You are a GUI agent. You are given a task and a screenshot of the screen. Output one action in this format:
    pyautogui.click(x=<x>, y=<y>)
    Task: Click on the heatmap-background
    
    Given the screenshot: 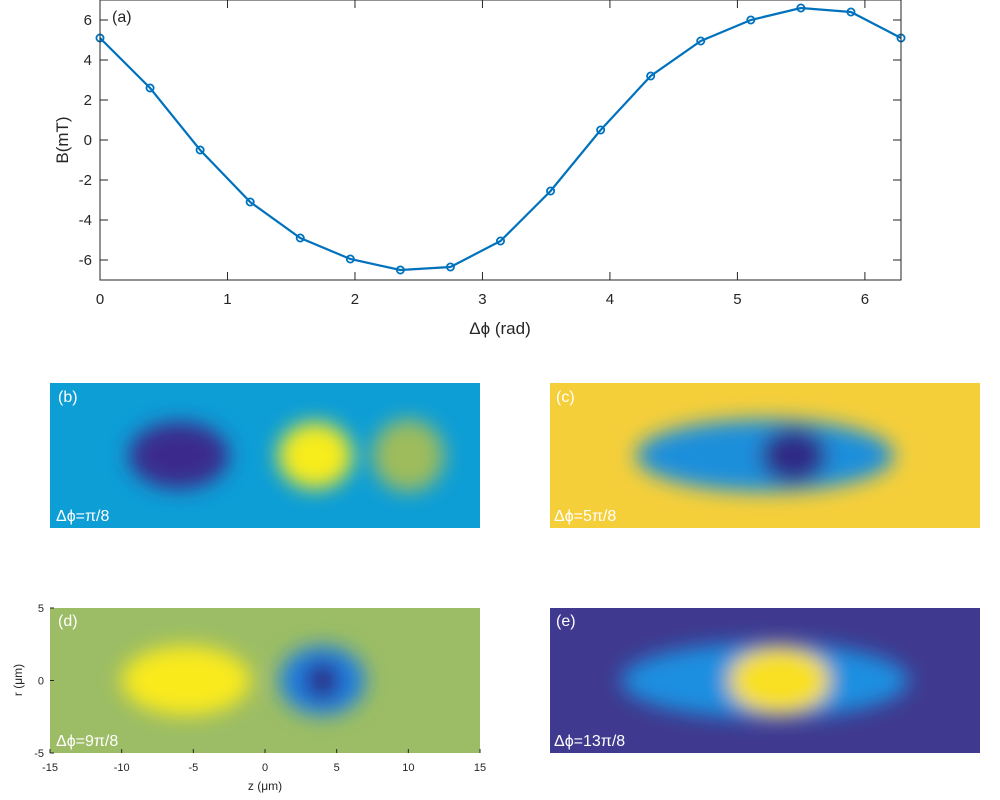 What is the action you would take?
    pyautogui.click(x=265, y=680)
    